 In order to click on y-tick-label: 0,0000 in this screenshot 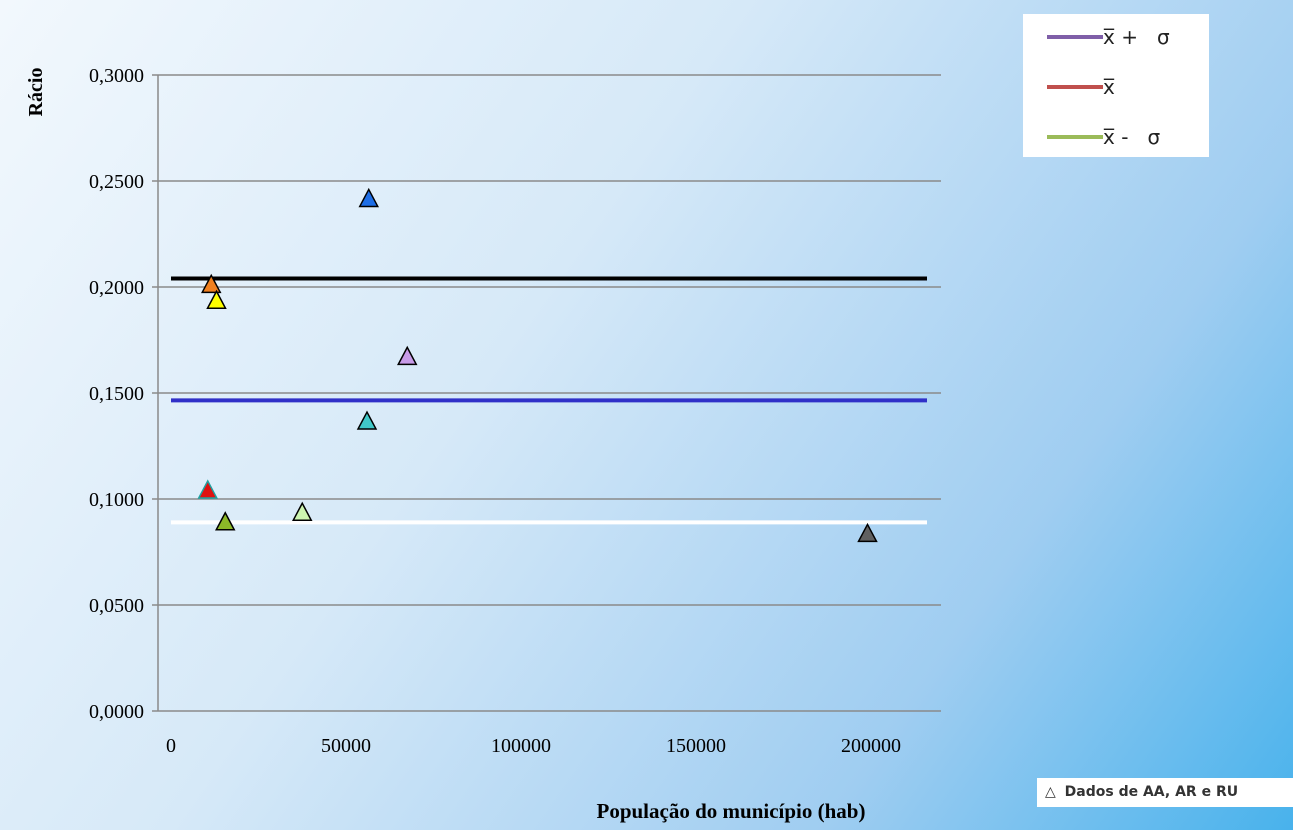, I will do `click(116, 712)`.